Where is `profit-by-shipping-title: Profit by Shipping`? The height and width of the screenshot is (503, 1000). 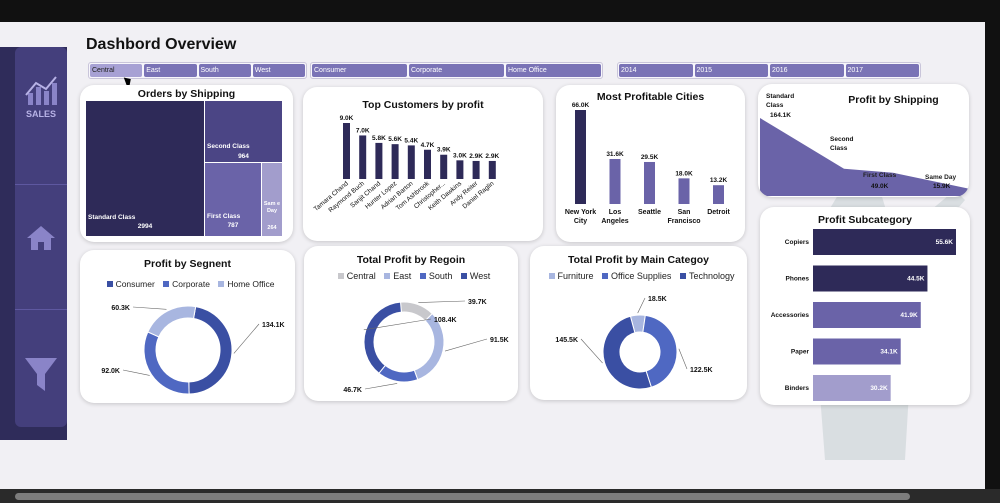
profit-by-shipping-title: Profit by Shipping is located at coordinates (893, 100).